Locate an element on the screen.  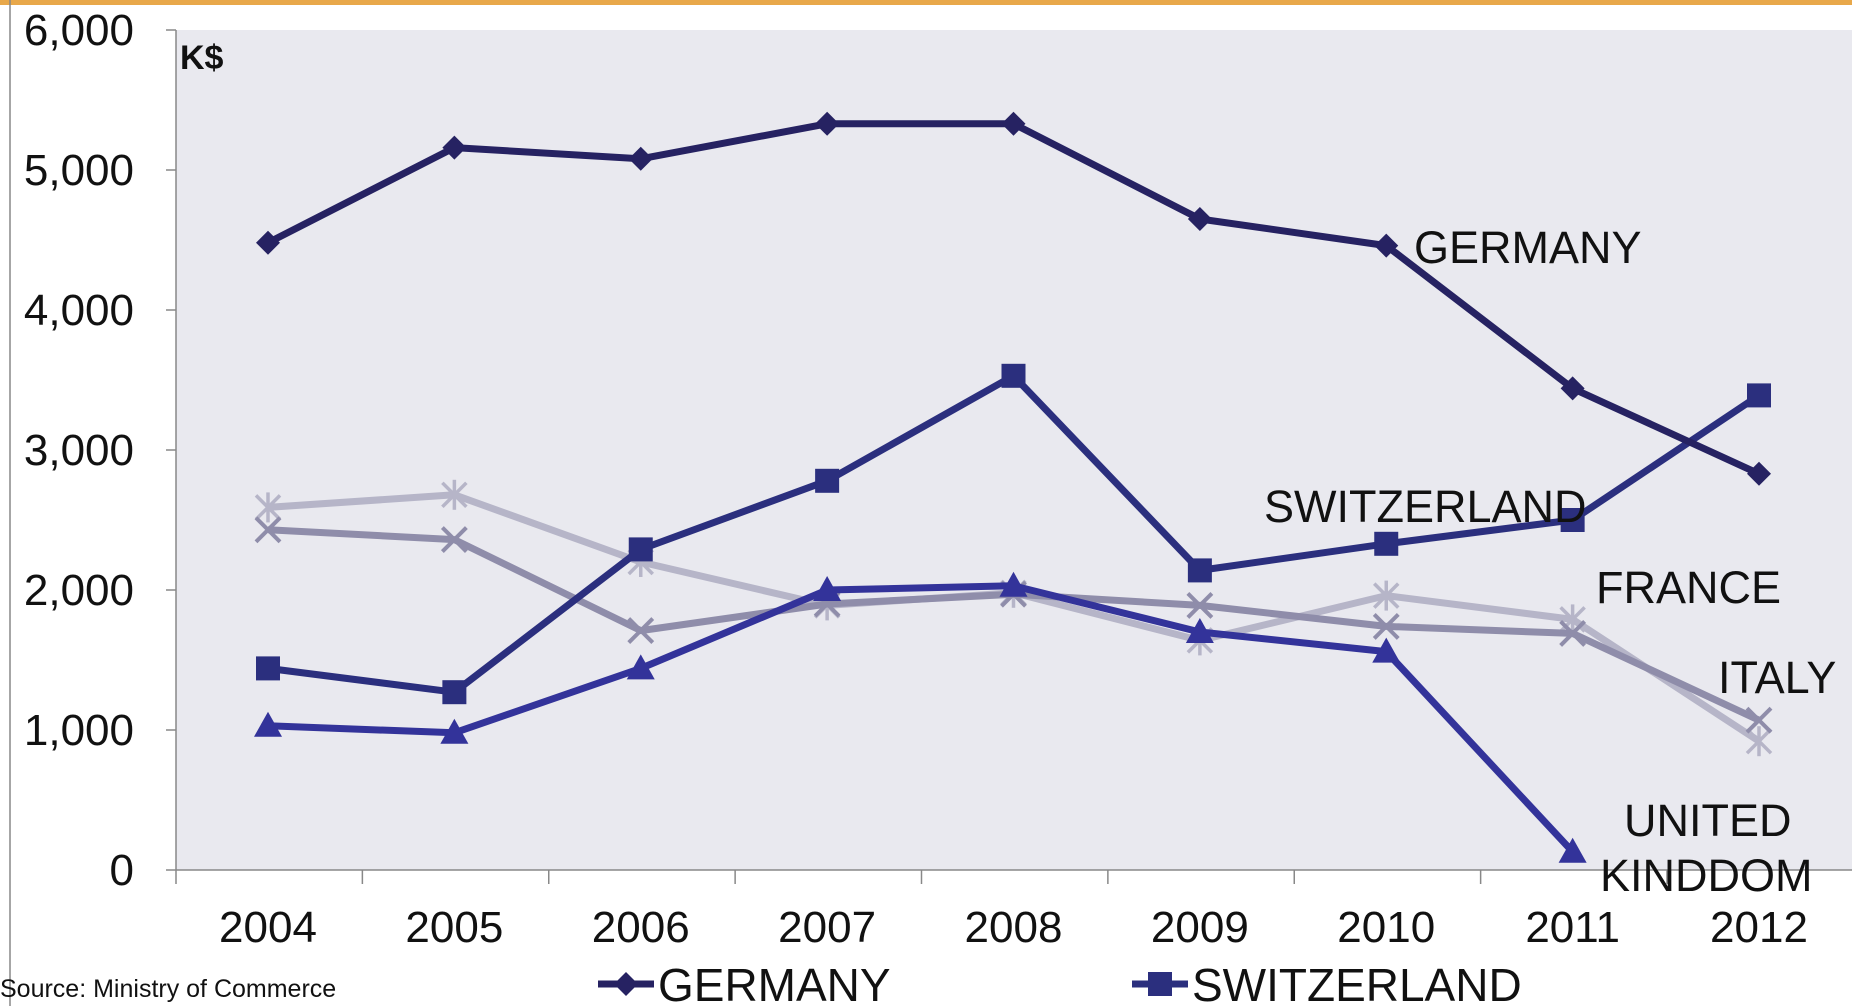
x-tick-label: 2011 is located at coordinates (1572, 927).